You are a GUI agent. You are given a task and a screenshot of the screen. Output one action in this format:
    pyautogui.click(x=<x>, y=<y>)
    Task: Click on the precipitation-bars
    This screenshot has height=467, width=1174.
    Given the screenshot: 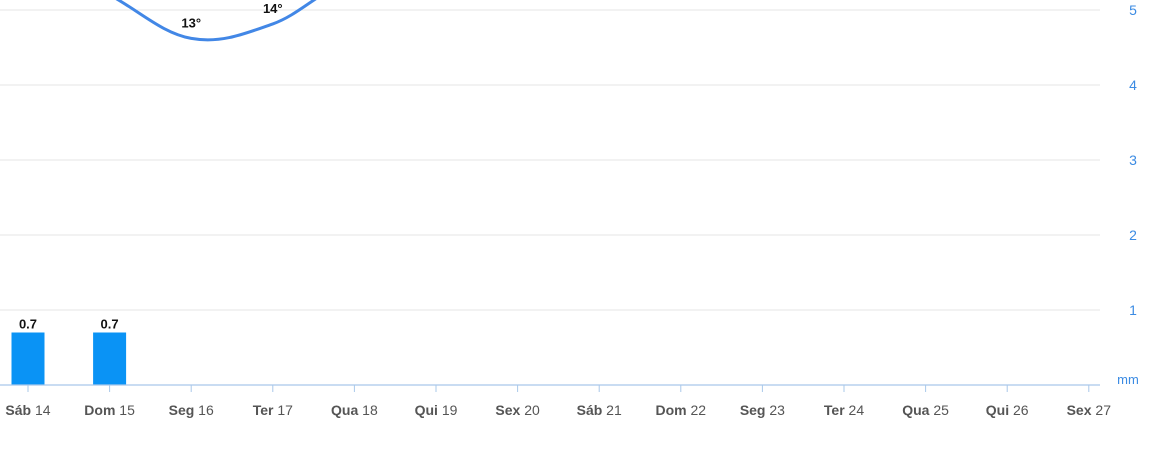 What is the action you would take?
    pyautogui.click(x=69, y=358)
    